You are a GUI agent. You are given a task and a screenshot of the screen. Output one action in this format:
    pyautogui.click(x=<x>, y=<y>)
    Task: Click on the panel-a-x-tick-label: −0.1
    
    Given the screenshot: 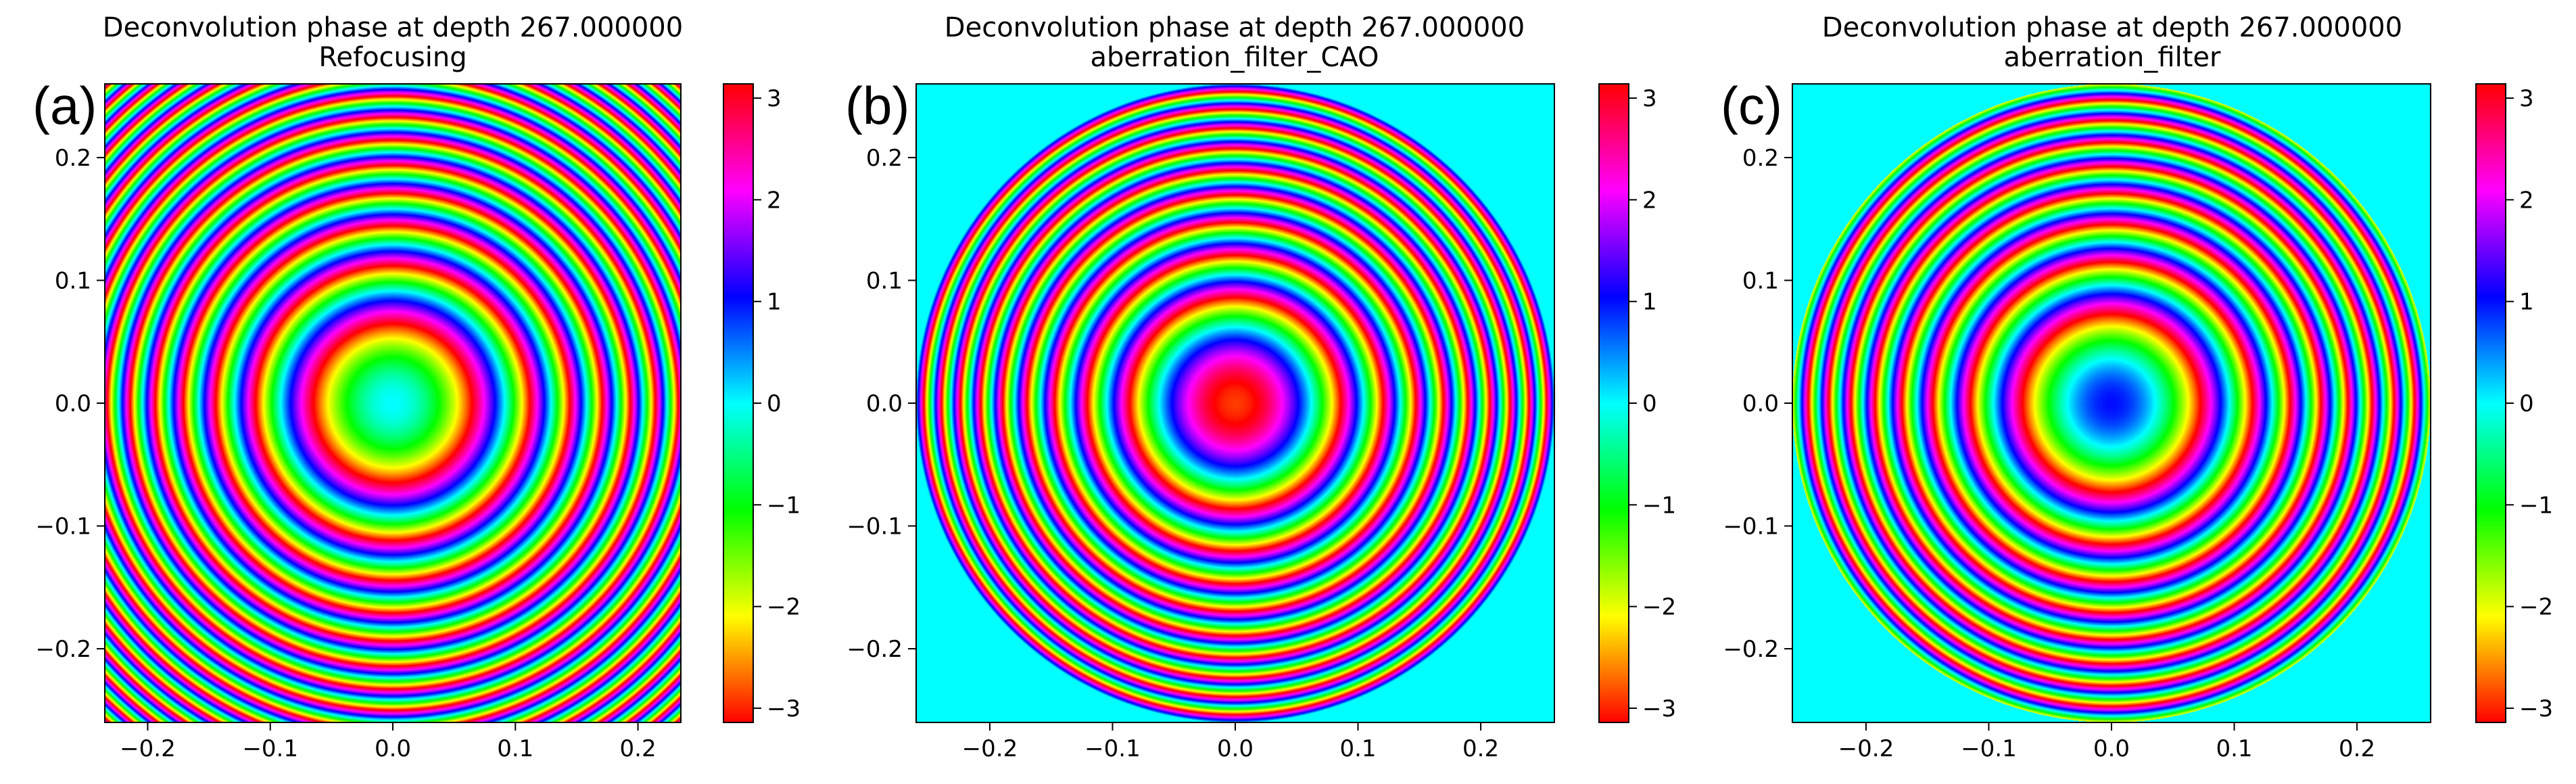 What is the action you would take?
    pyautogui.click(x=270, y=749)
    